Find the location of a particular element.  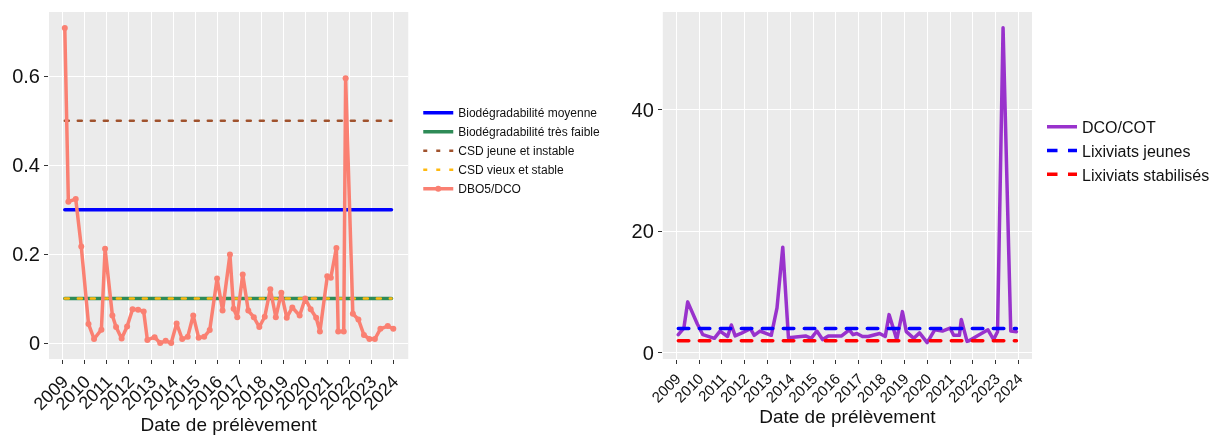

legend-label: CSD vieux et stable is located at coordinates (511, 170).